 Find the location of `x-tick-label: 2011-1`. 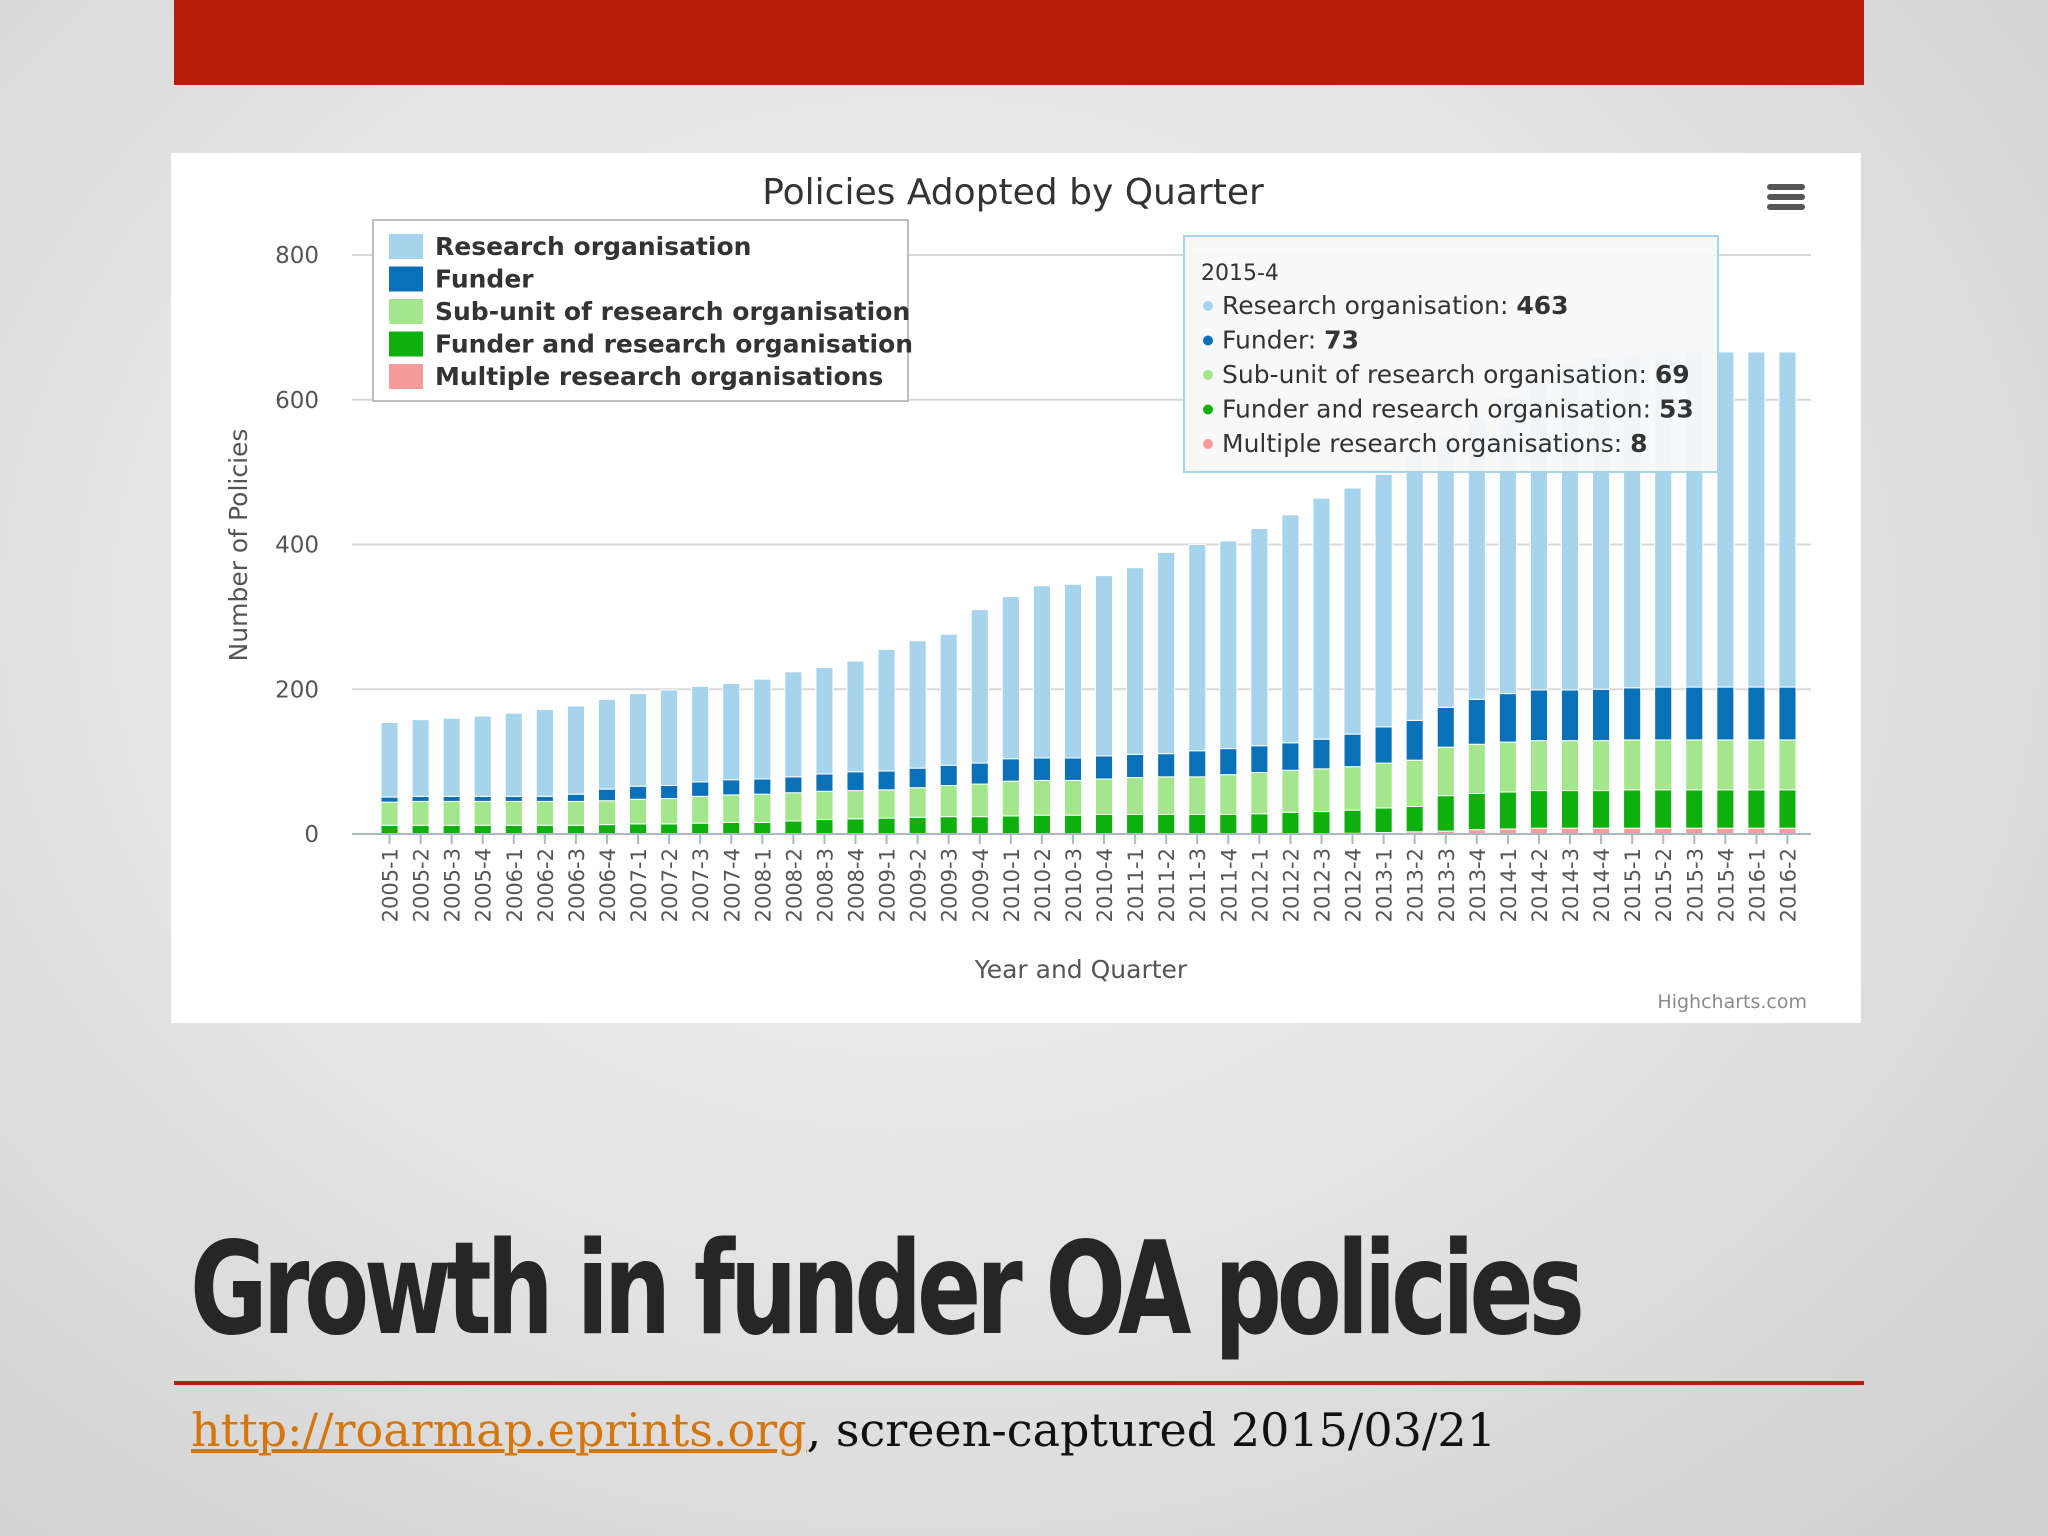

x-tick-label: 2011-1 is located at coordinates (1136, 885).